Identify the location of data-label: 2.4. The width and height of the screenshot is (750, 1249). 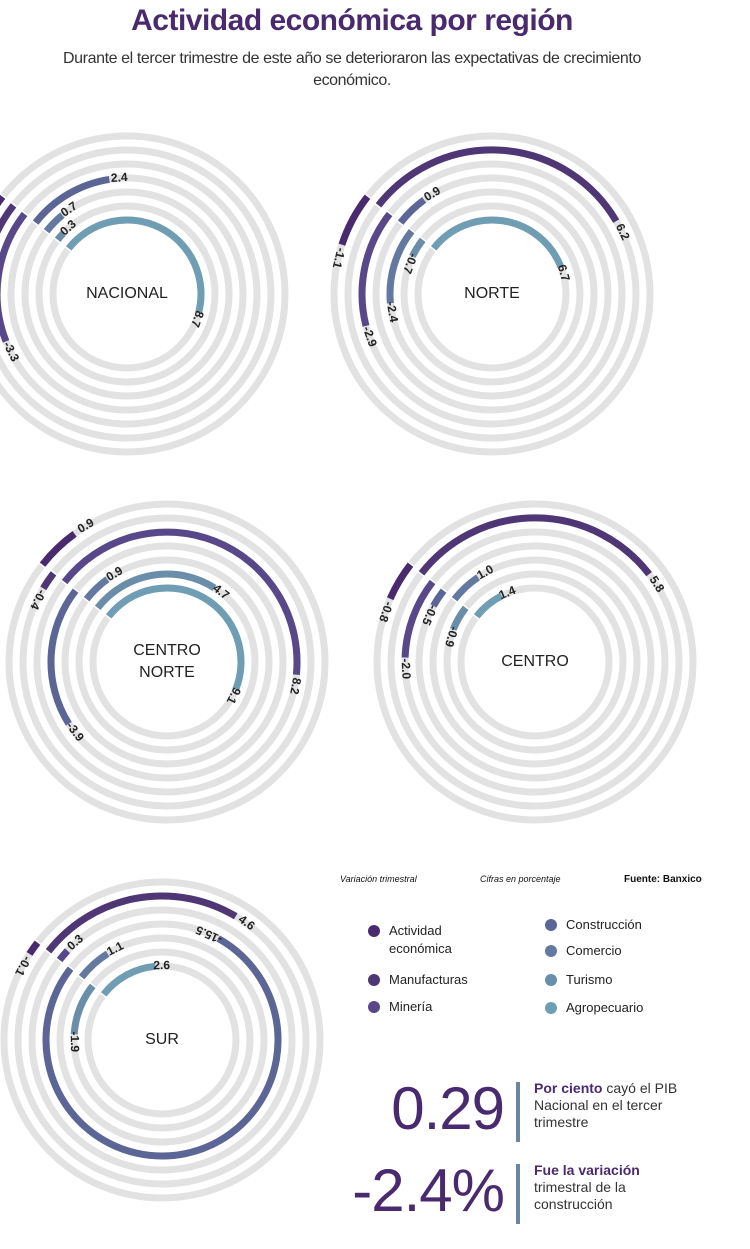
(119, 177).